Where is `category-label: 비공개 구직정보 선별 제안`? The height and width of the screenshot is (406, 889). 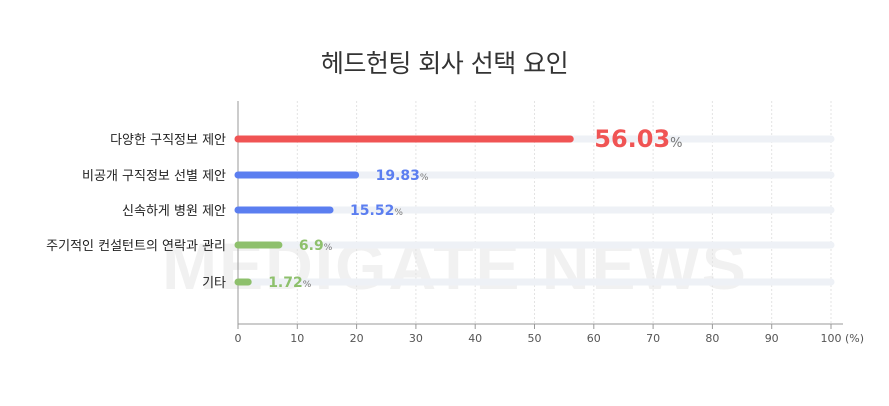 category-label: 비공개 구직정보 선별 제안 is located at coordinates (154, 176).